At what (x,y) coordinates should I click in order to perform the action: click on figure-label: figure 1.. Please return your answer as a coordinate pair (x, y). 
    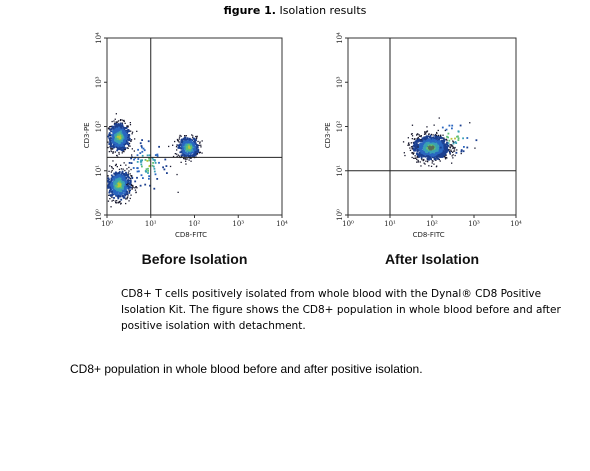
    Looking at the image, I should click on (249, 10).